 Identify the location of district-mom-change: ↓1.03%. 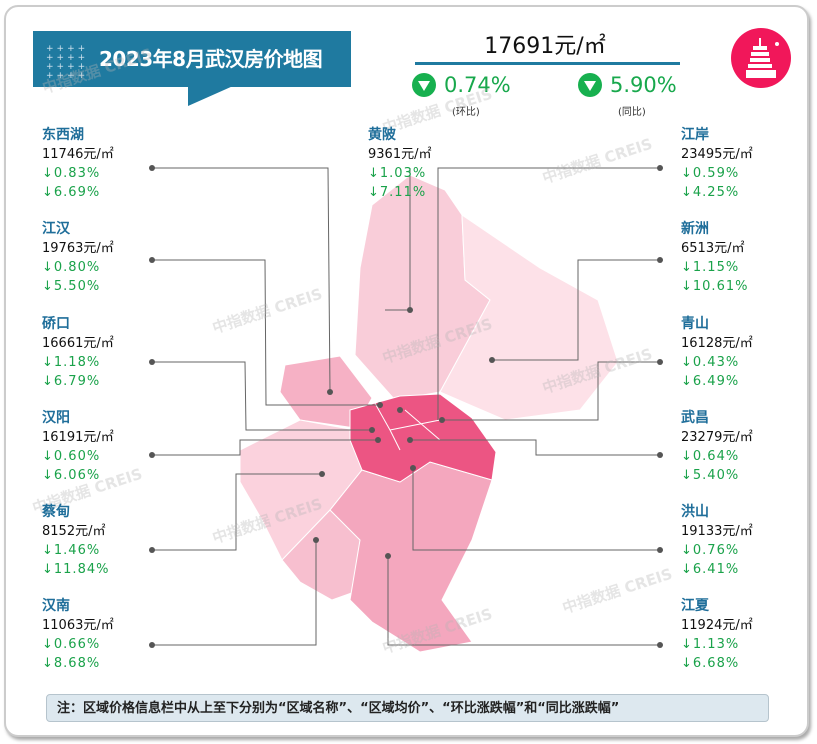
(397, 173).